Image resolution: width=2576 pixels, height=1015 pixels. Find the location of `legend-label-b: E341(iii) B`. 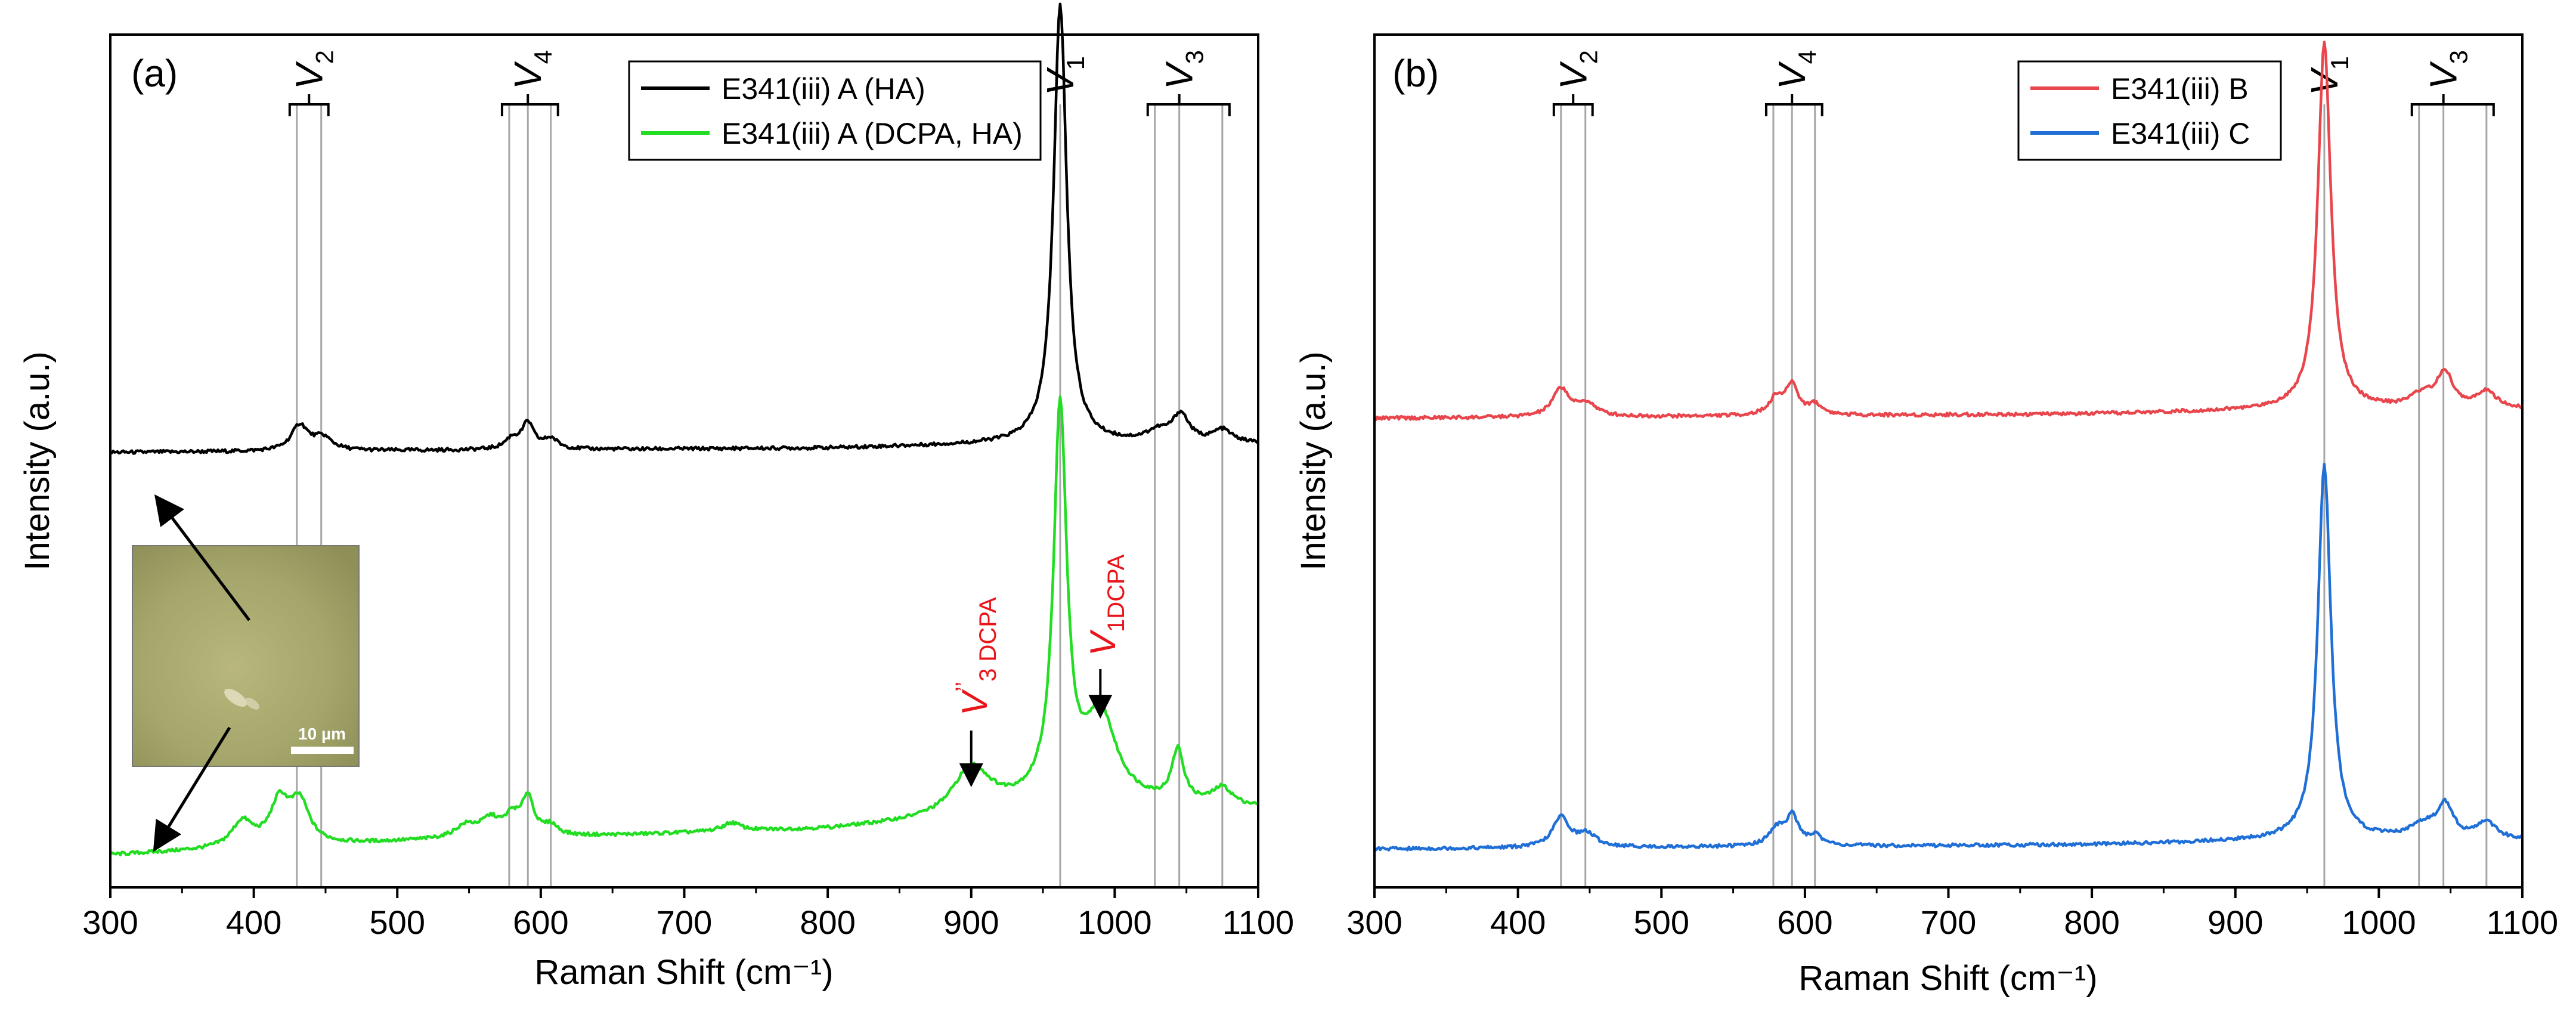

legend-label-b: E341(iii) B is located at coordinates (2180, 89).